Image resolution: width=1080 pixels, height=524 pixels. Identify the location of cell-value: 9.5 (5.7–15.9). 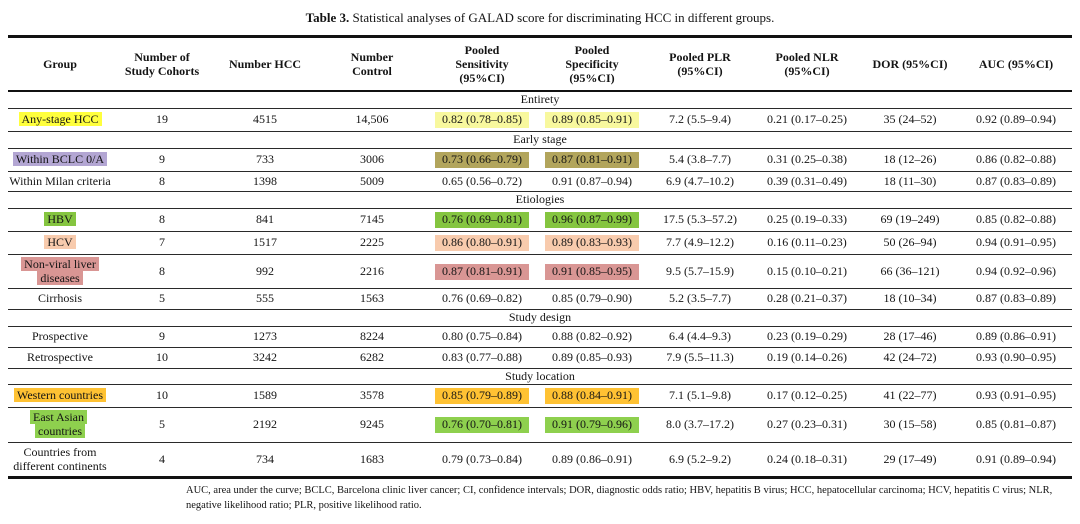
(700, 270).